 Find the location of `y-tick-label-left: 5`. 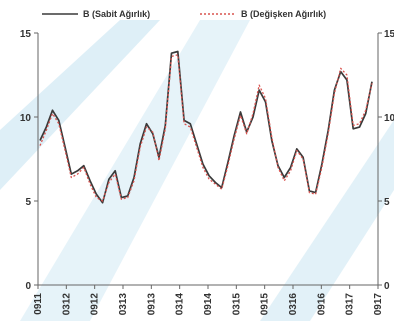

y-tick-label-left: 5 is located at coordinates (28, 202).